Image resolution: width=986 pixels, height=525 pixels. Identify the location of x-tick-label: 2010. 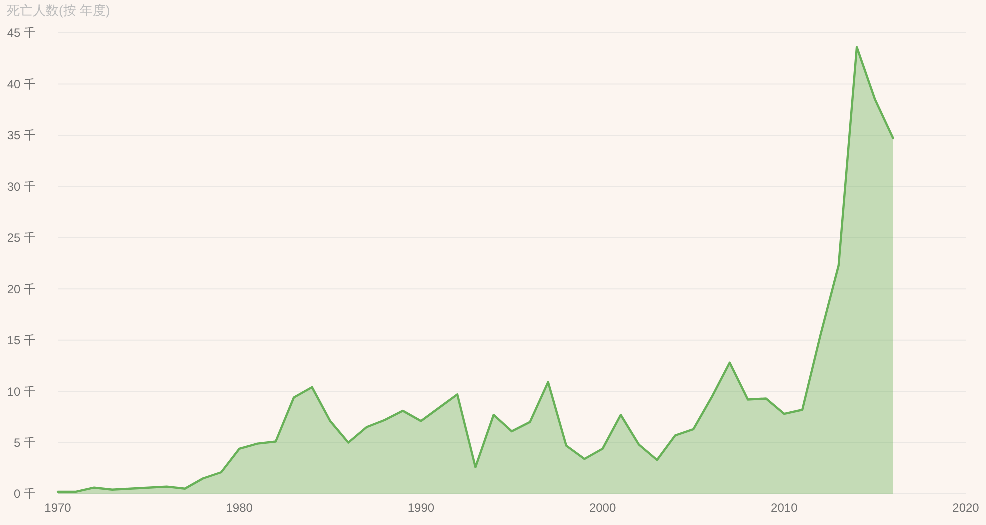
(784, 508).